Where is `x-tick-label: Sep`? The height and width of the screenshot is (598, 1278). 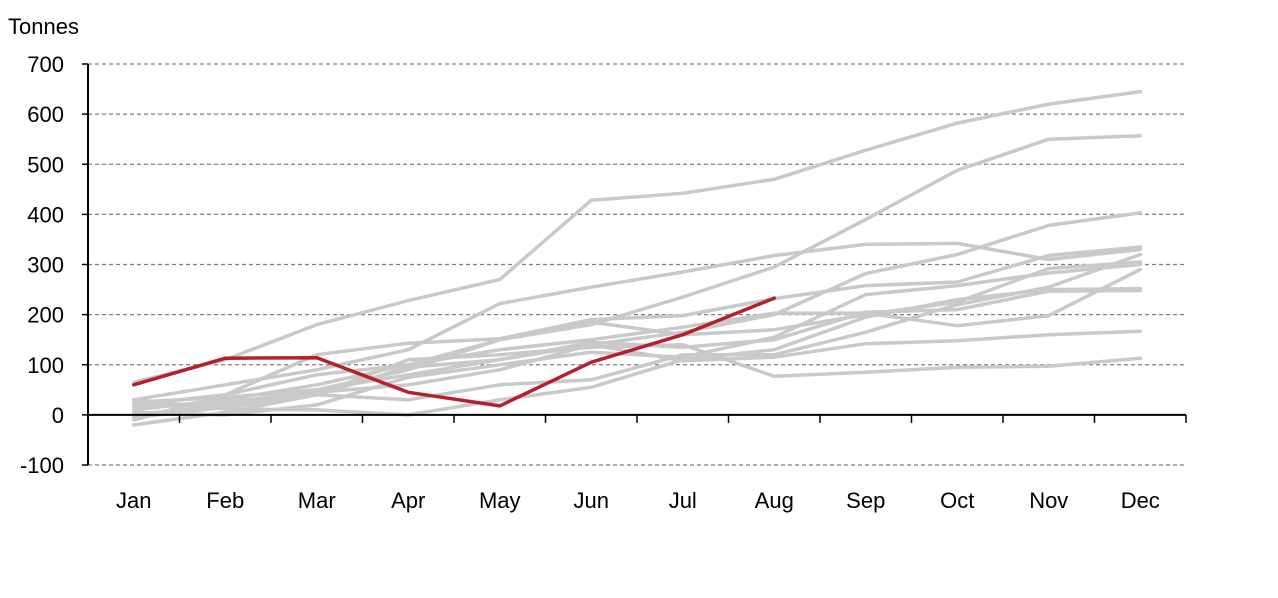 x-tick-label: Sep is located at coordinates (865, 500).